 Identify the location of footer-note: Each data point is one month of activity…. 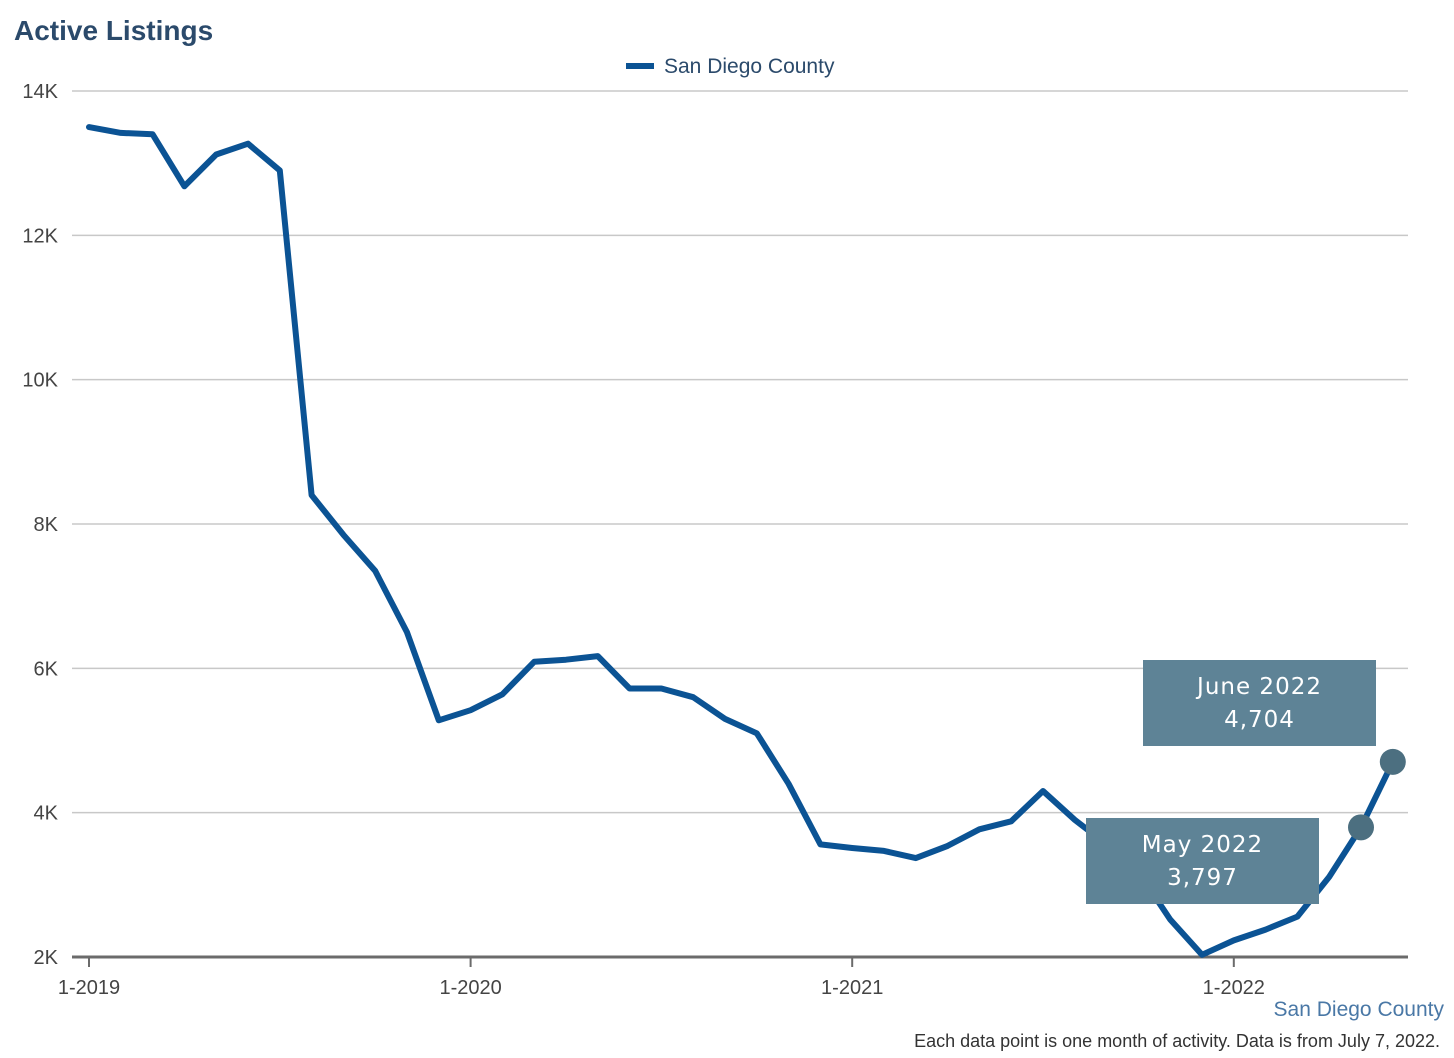
(1177, 1041).